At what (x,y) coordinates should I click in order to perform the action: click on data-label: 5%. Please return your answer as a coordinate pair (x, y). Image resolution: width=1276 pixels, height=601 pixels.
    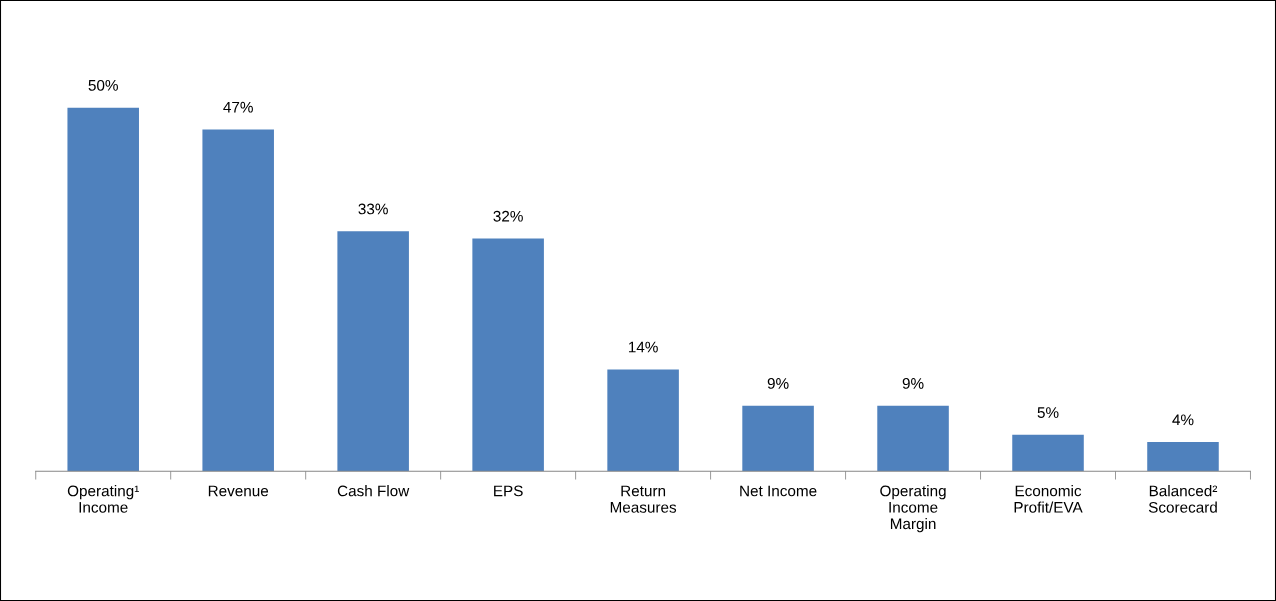
    Looking at the image, I should click on (1048, 412).